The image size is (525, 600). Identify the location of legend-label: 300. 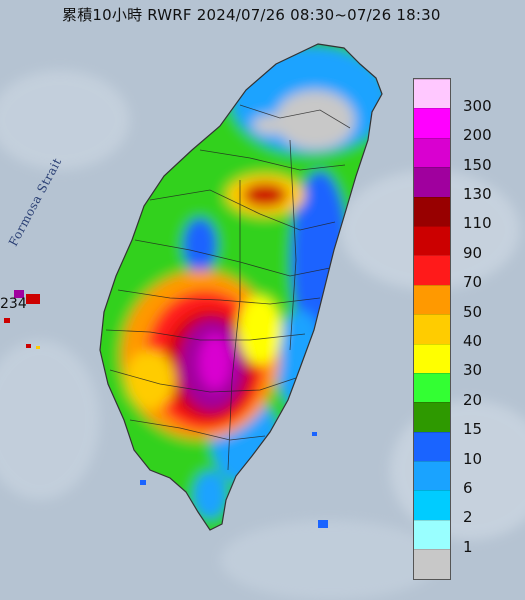
(477, 105).